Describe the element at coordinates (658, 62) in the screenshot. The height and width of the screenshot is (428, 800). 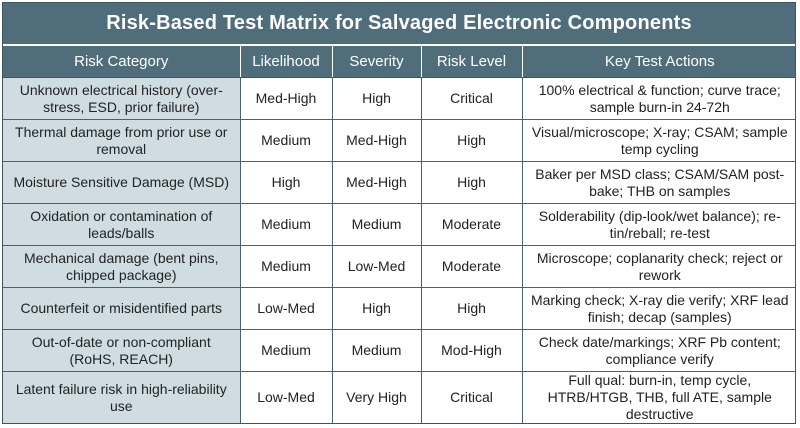
I see `header-key-test-actions: Key Test Actions` at that location.